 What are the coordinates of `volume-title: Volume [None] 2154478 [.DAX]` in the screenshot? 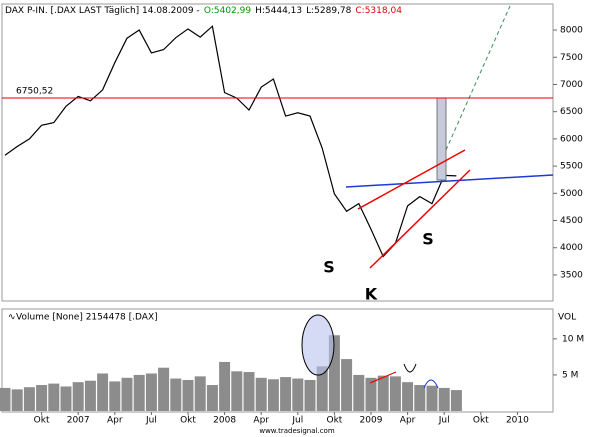 It's located at (87, 318).